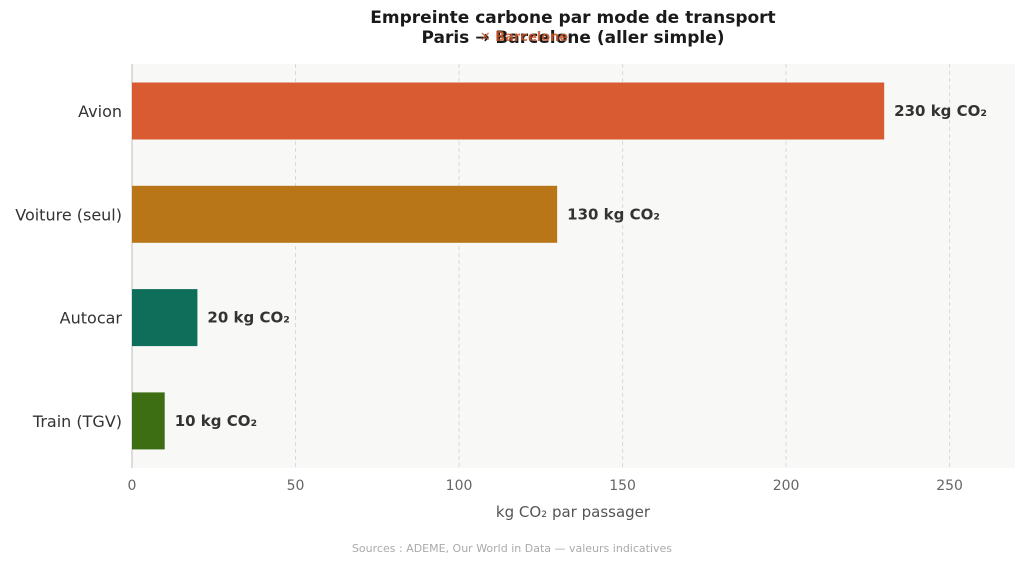  What do you see at coordinates (622, 486) in the screenshot?
I see `x-tick-label: 150` at bounding box center [622, 486].